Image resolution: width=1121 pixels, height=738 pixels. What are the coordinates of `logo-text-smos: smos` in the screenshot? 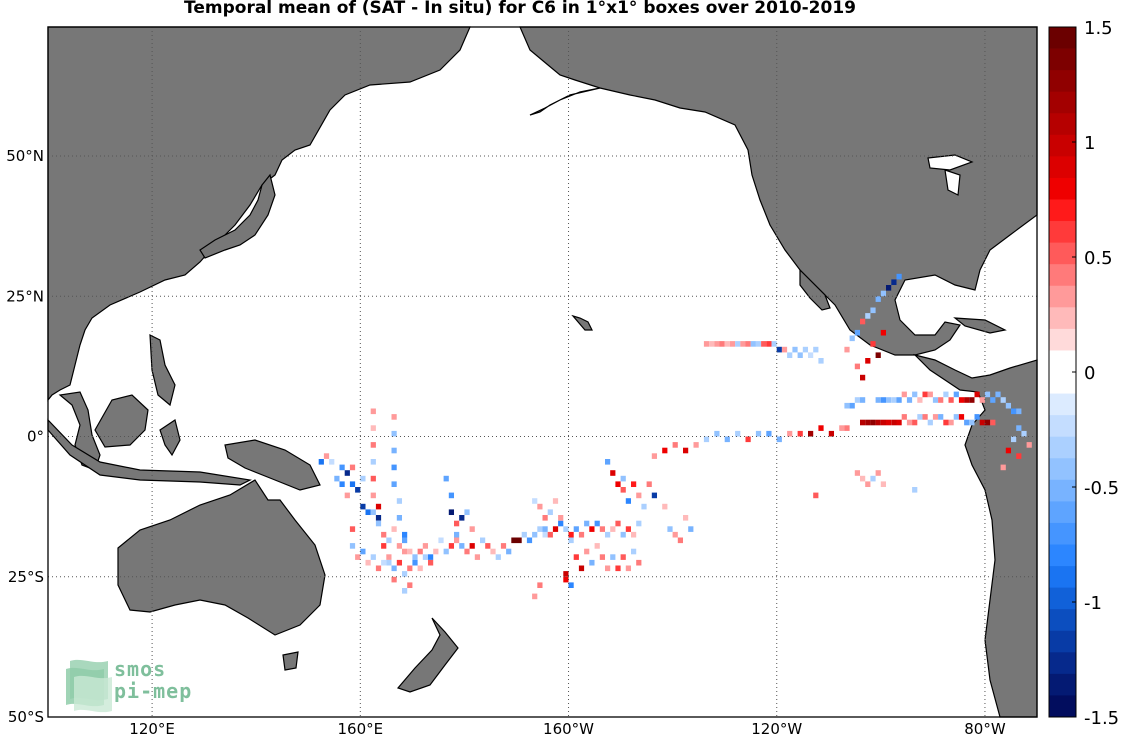 It's located at (140, 669).